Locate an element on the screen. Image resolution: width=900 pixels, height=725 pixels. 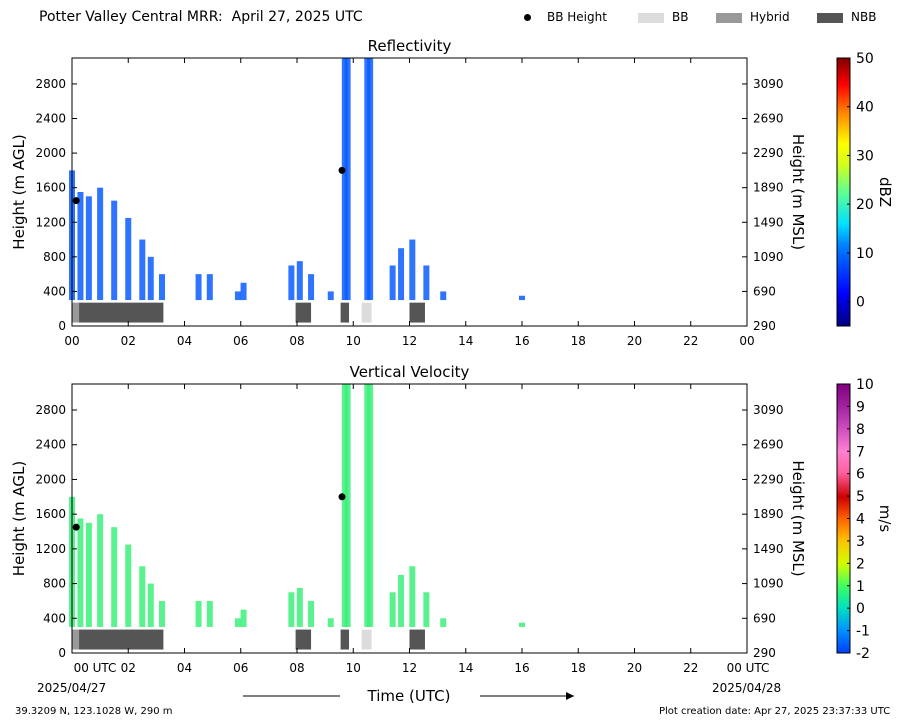
x-tick-label: 10 is located at coordinates (353, 668).